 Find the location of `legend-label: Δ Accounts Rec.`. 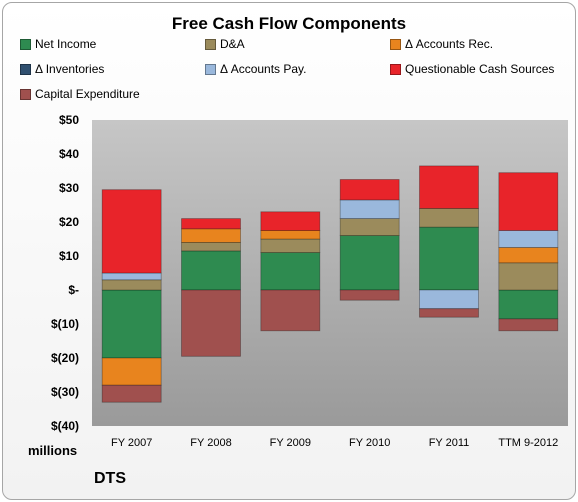

legend-label: Δ Accounts Rec. is located at coordinates (449, 44).